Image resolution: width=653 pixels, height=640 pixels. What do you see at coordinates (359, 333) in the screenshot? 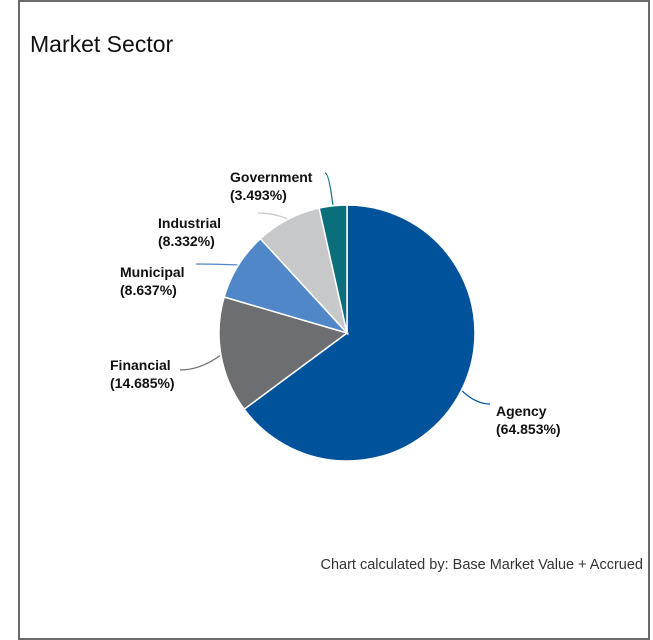
I see `pie-slice-agency` at bounding box center [359, 333].